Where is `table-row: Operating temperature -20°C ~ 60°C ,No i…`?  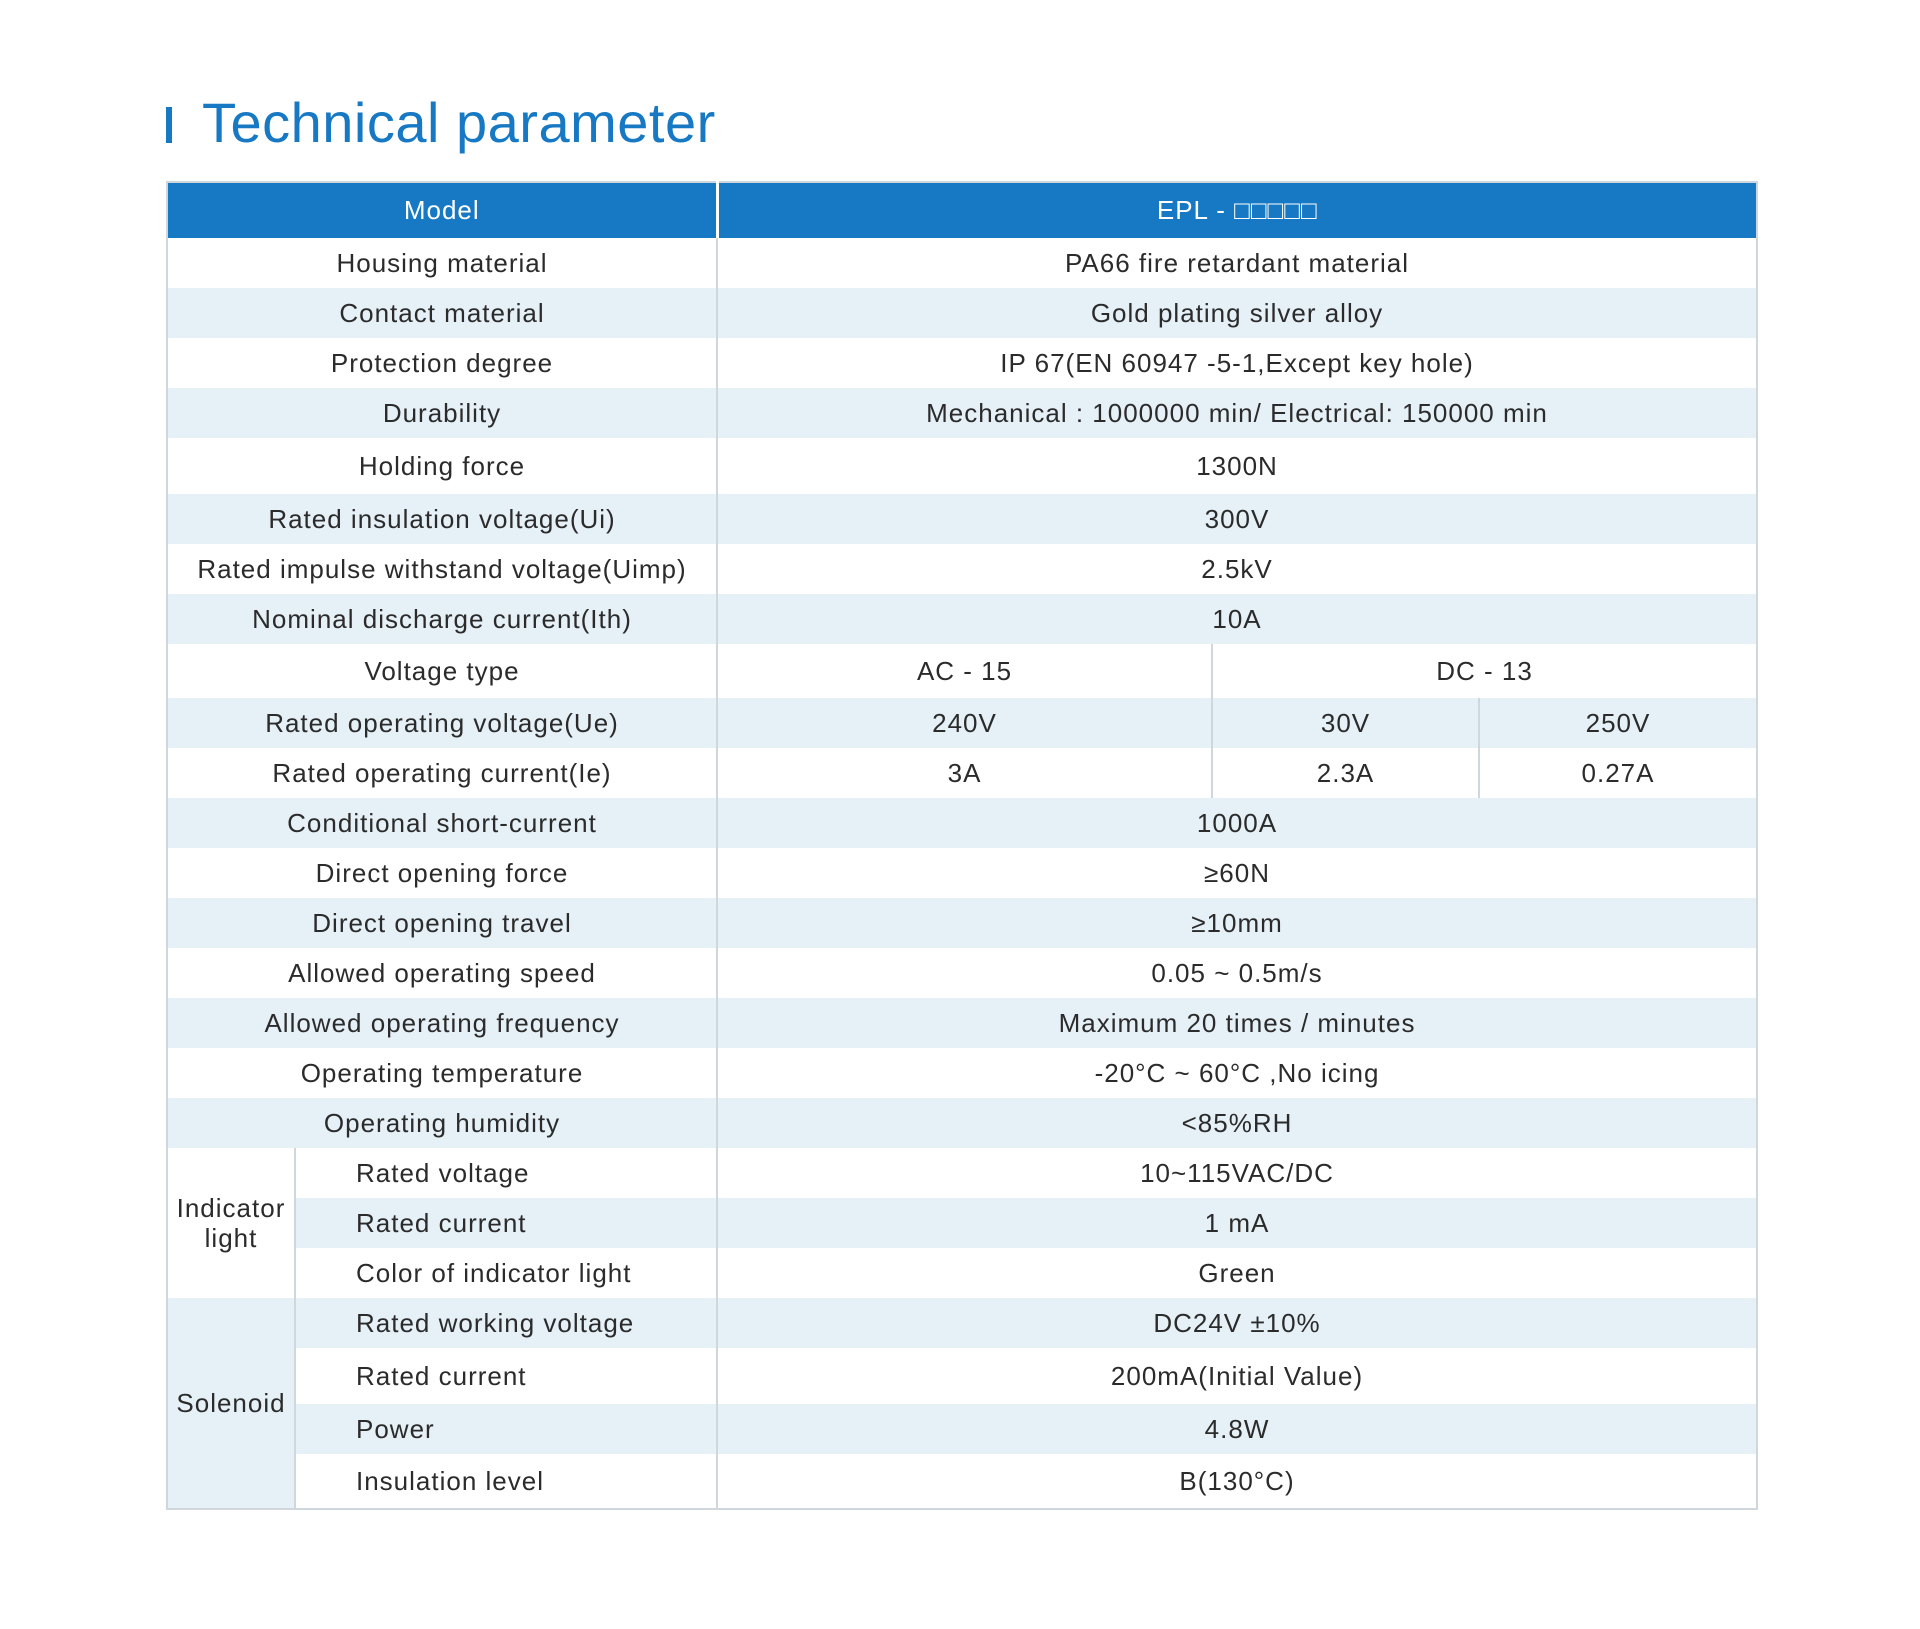 table-row: Operating temperature -20°C ~ 60°C ,No i… is located at coordinates (962, 1073).